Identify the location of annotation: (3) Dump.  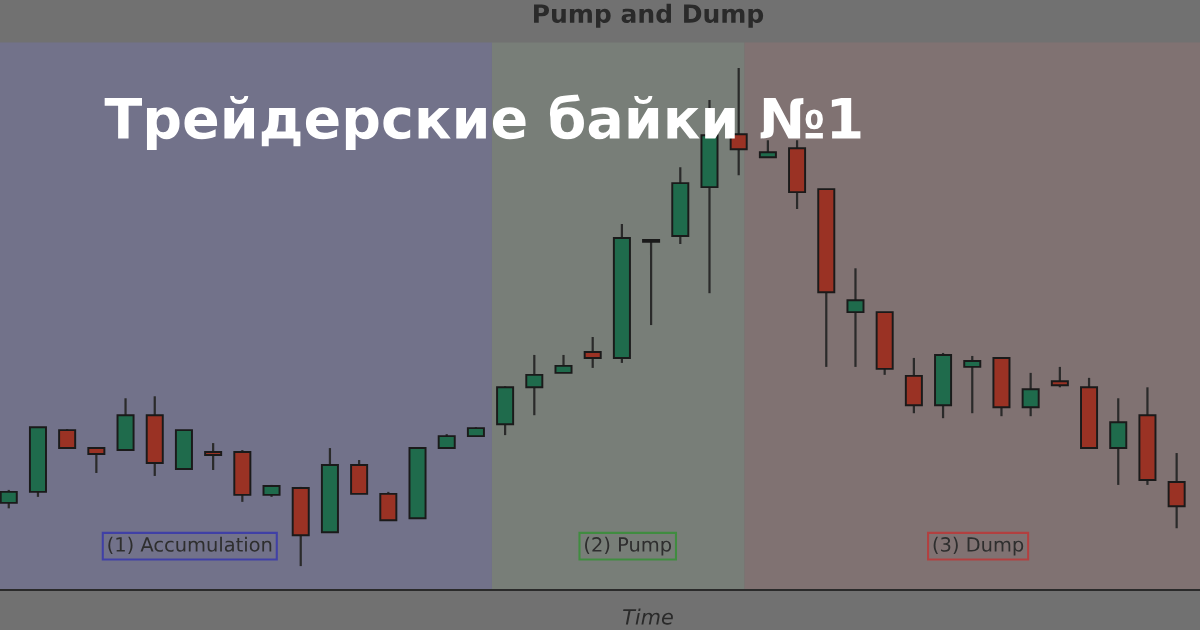
(978, 546).